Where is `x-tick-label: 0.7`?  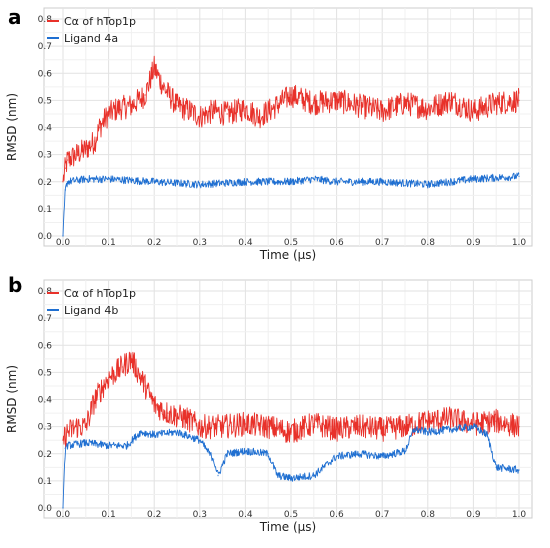
x-tick-label: 0.7 is located at coordinates (382, 243).